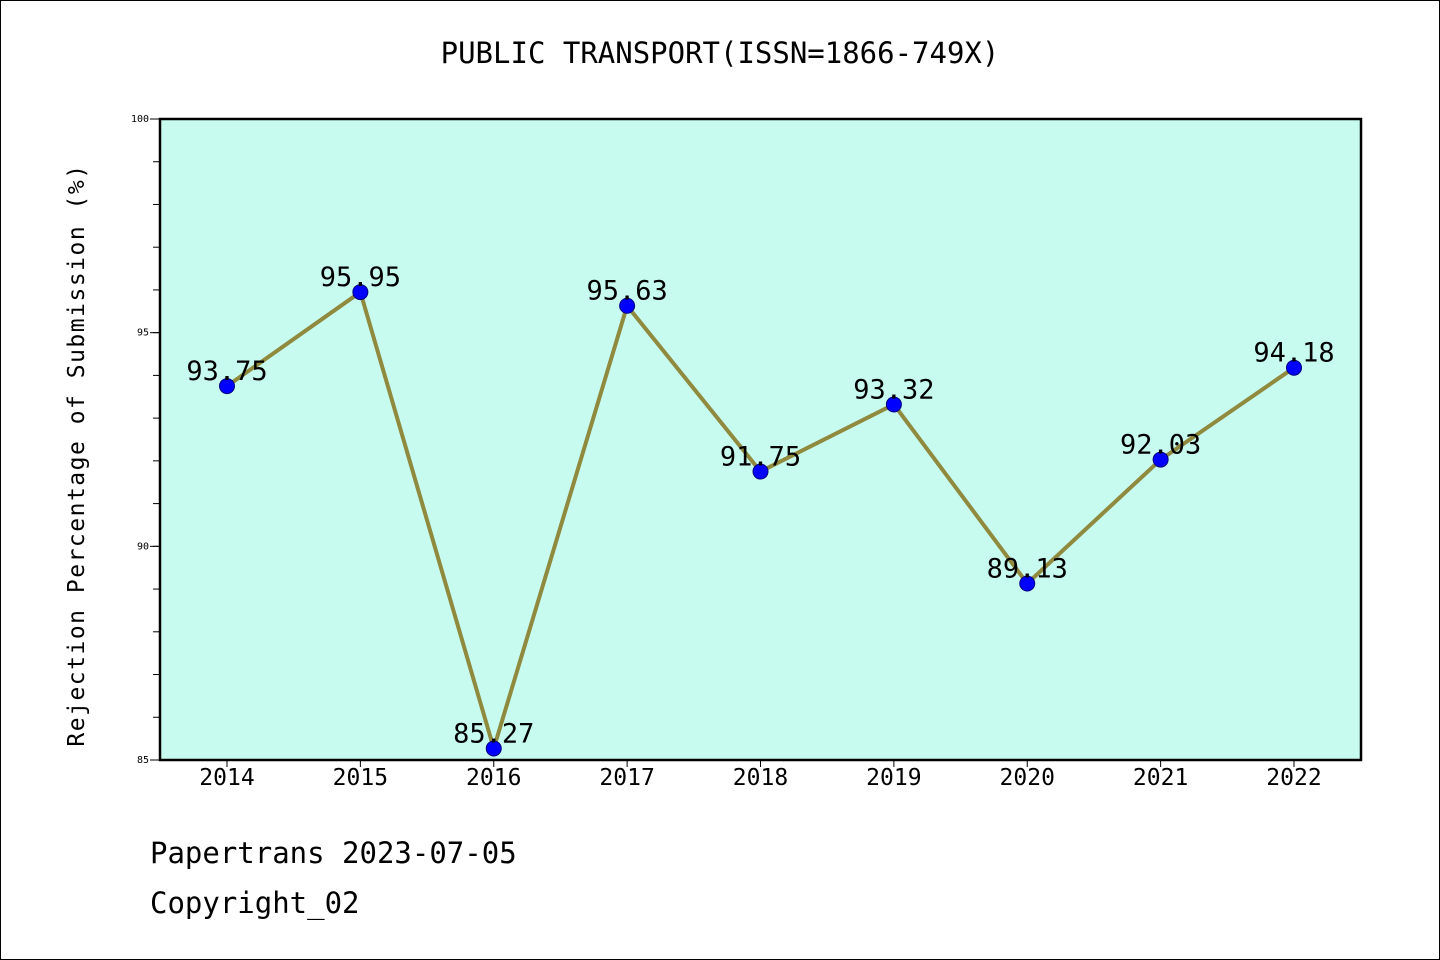  I want to click on data-label: 93.32, so click(893, 389).